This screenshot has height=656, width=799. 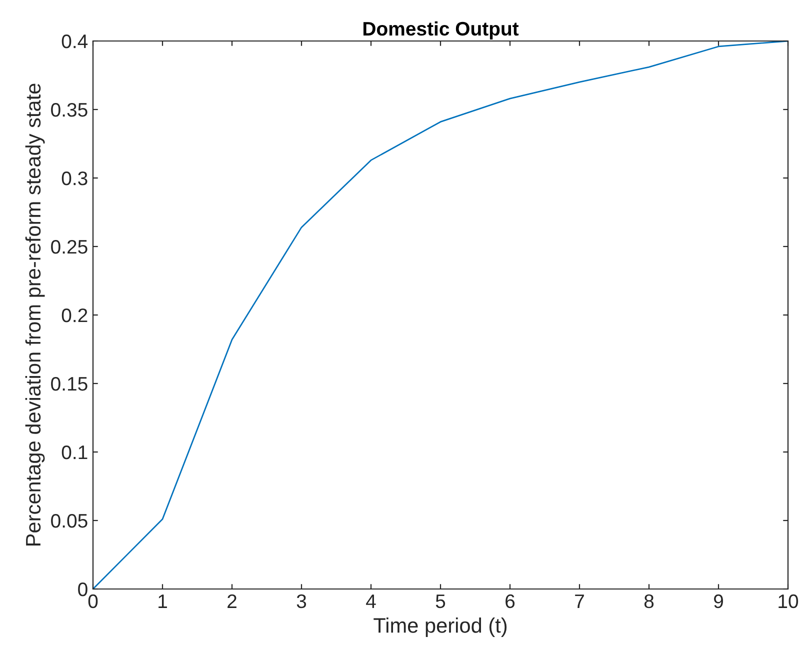 I want to click on x-tick-label: 9, so click(x=718, y=601).